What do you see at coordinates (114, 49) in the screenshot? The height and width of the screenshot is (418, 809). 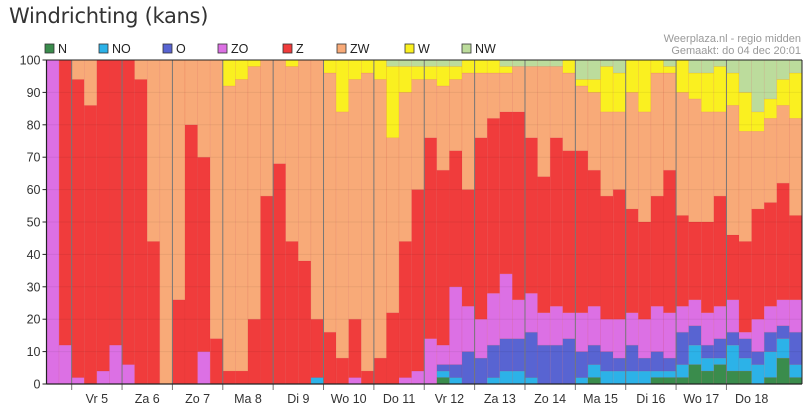 I see `legend-item-no: NO` at bounding box center [114, 49].